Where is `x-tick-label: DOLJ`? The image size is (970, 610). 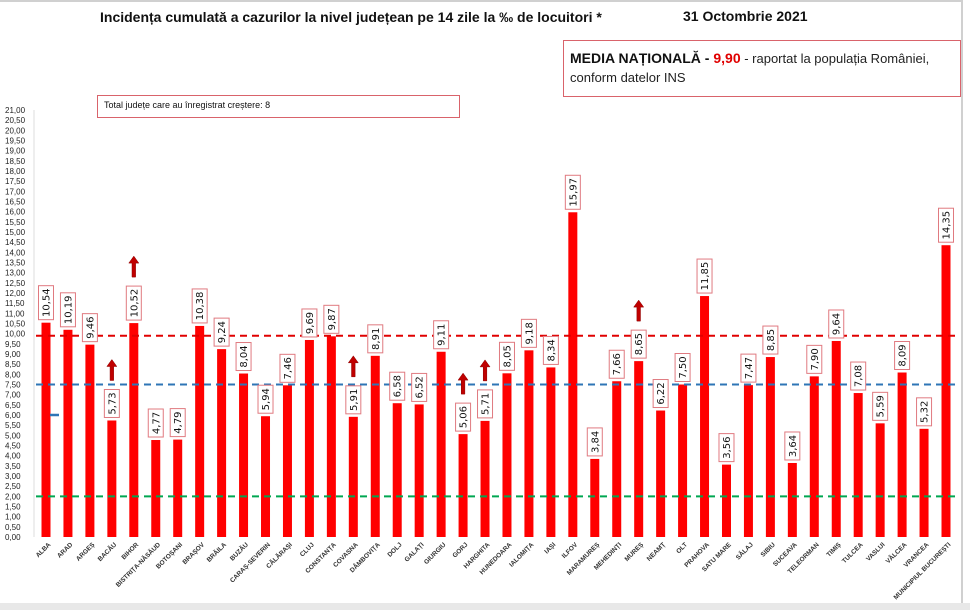
x-tick-label: DOLJ is located at coordinates (394, 549).